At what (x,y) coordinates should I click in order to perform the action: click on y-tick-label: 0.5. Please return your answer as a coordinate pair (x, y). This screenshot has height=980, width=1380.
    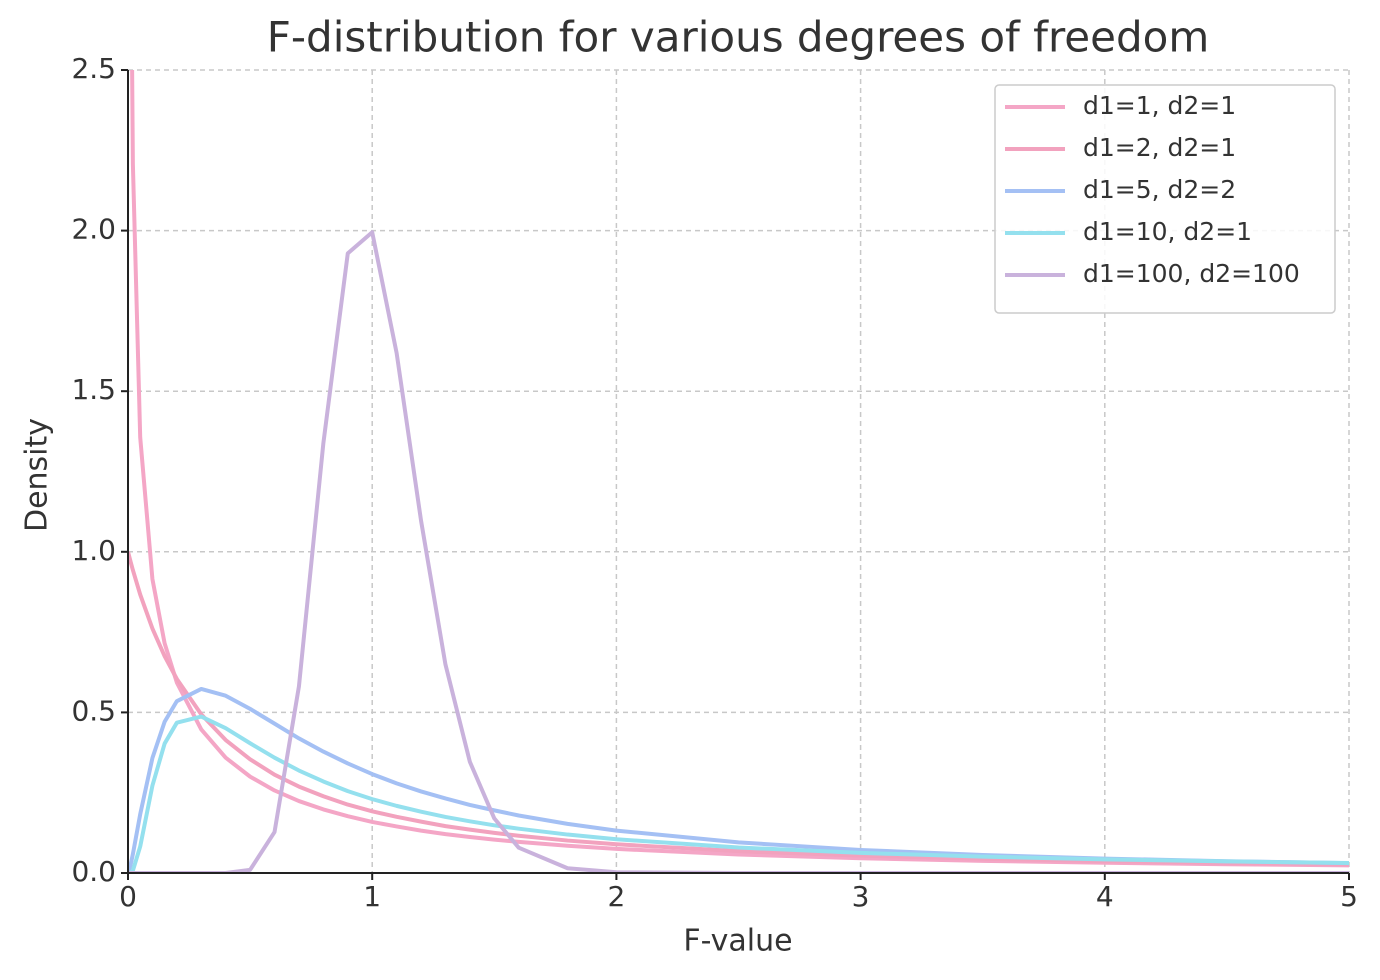
    Looking at the image, I should click on (93, 710).